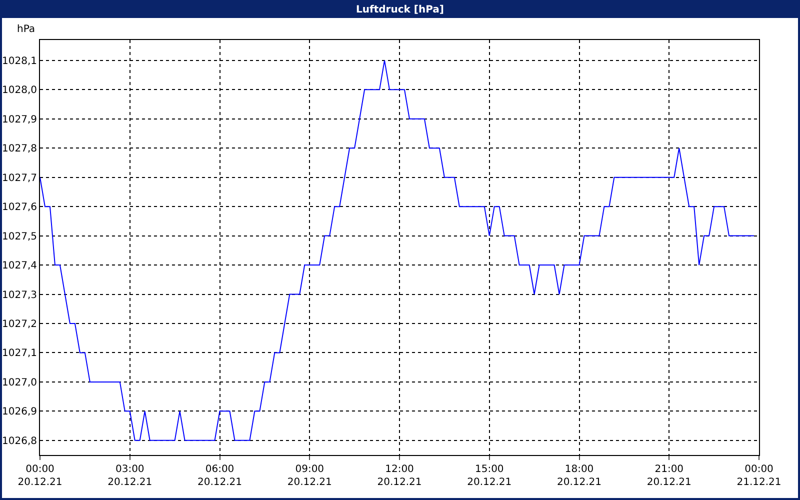 The width and height of the screenshot is (800, 500). Describe the element at coordinates (489, 476) in the screenshot. I see `x-tick-label: 15:00 20.12.21` at that location.